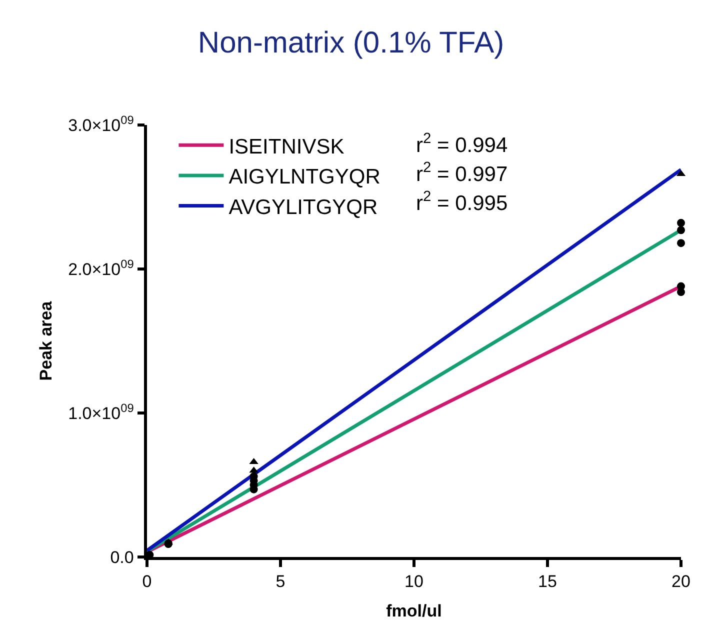 This screenshot has width=702, height=630. What do you see at coordinates (122, 557) in the screenshot?
I see `y-tick-label: 0.0` at bounding box center [122, 557].